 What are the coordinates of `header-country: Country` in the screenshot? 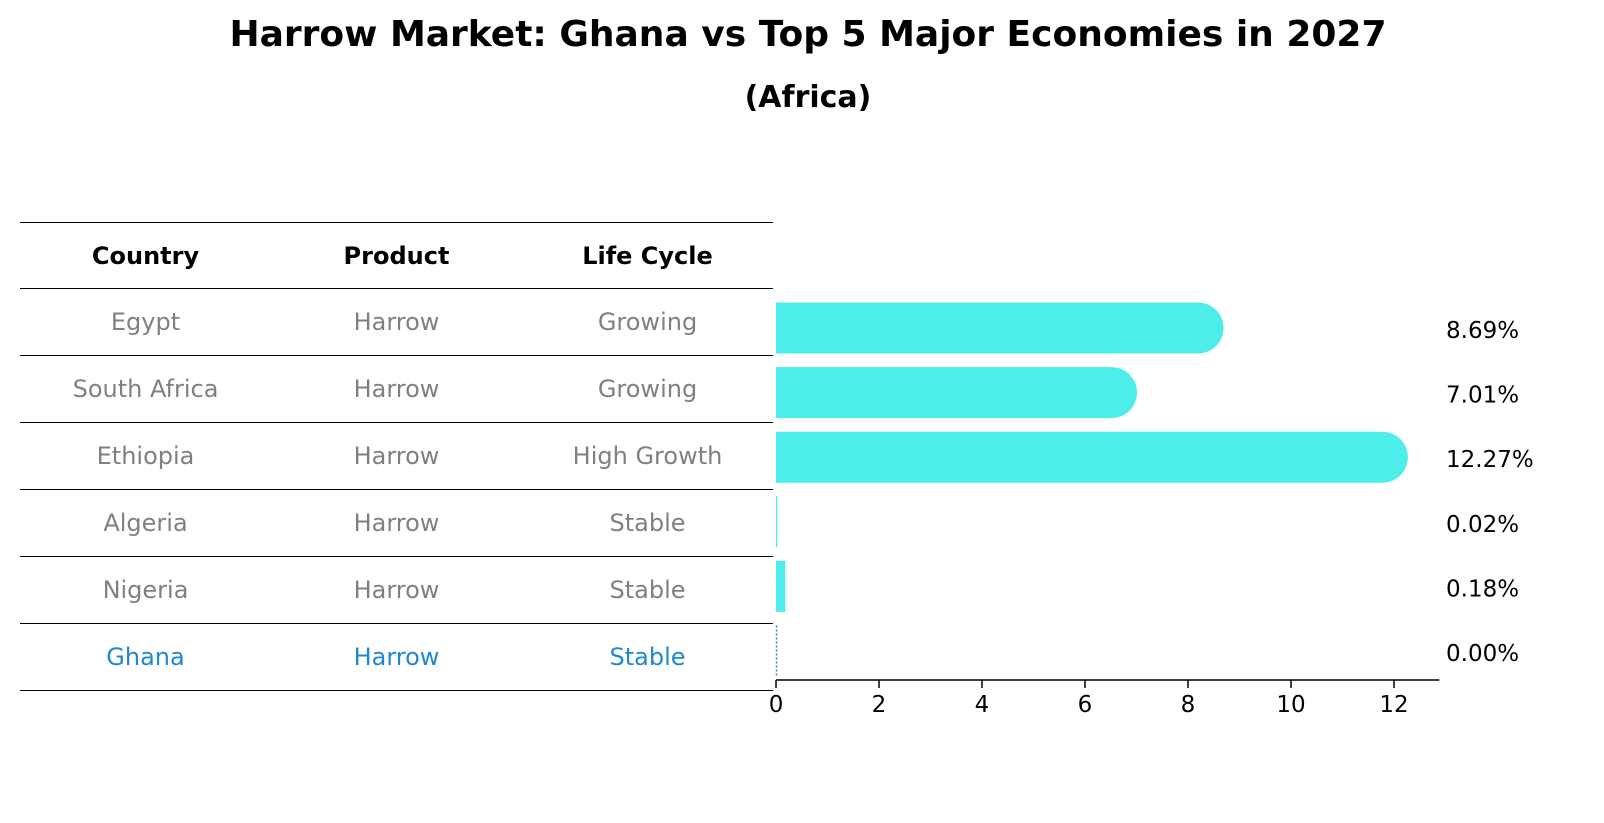 It's located at (145, 255).